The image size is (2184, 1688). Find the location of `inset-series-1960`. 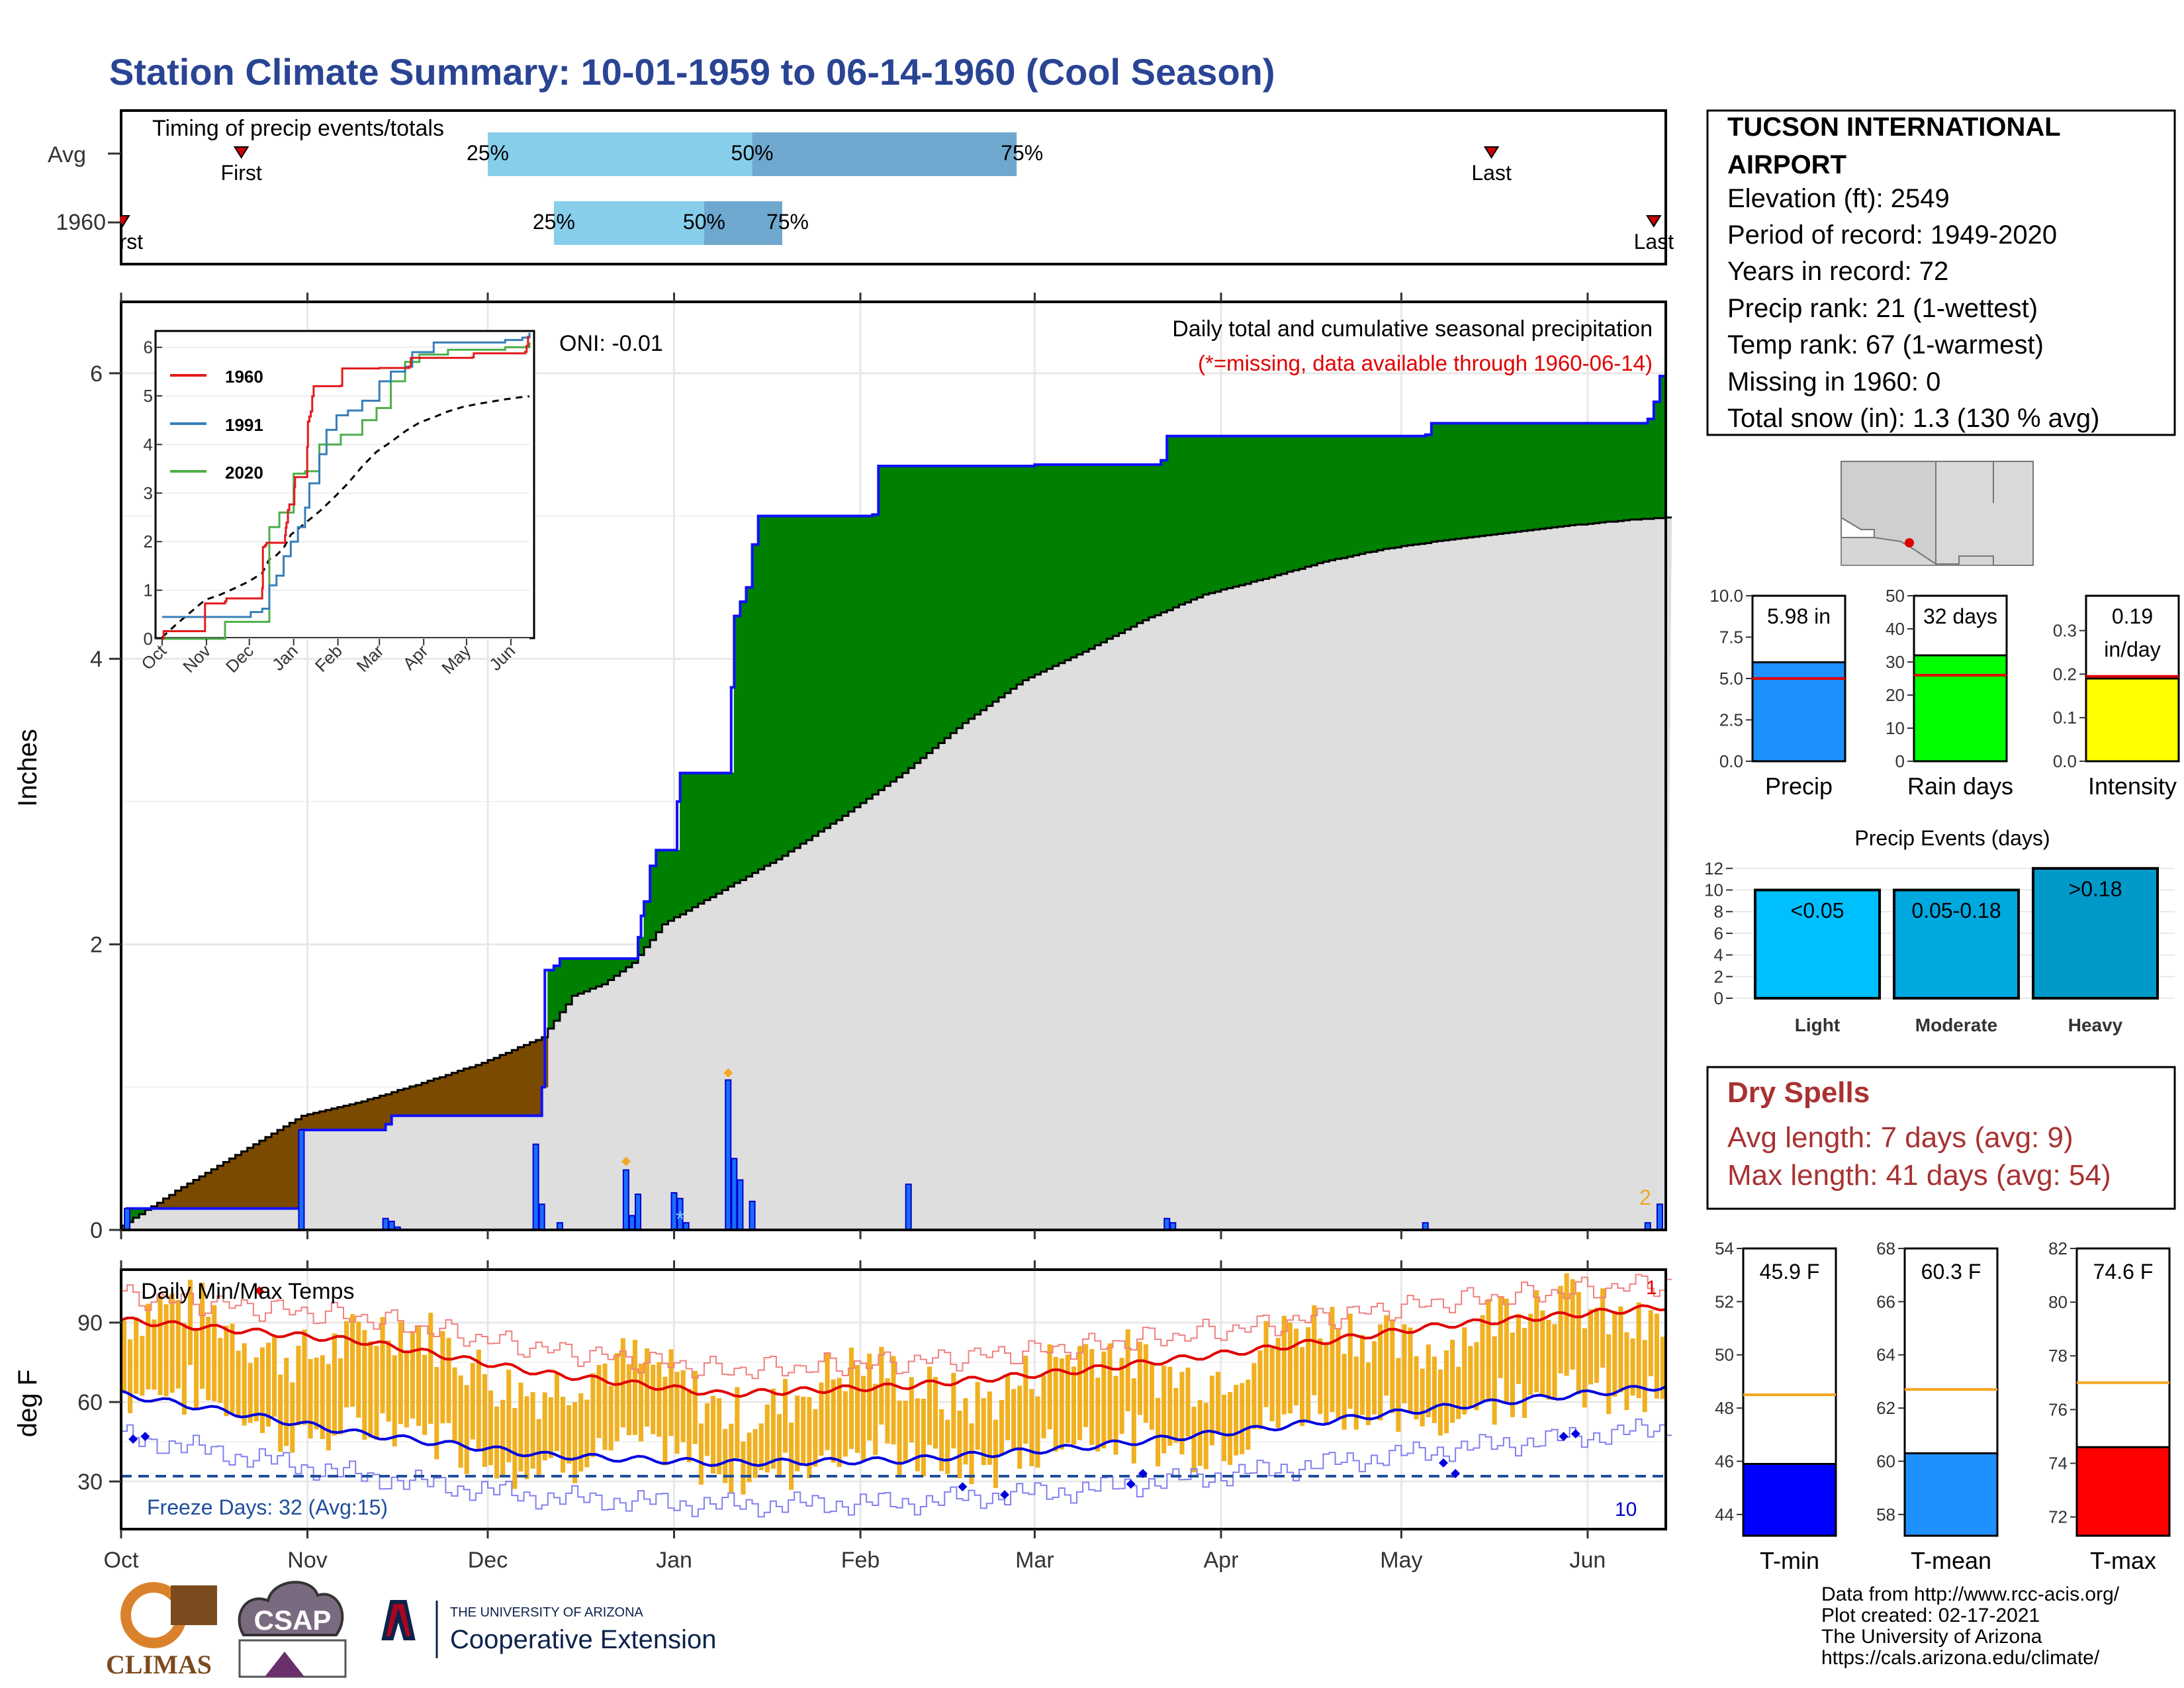

inset-series-1960 is located at coordinates (345, 488).